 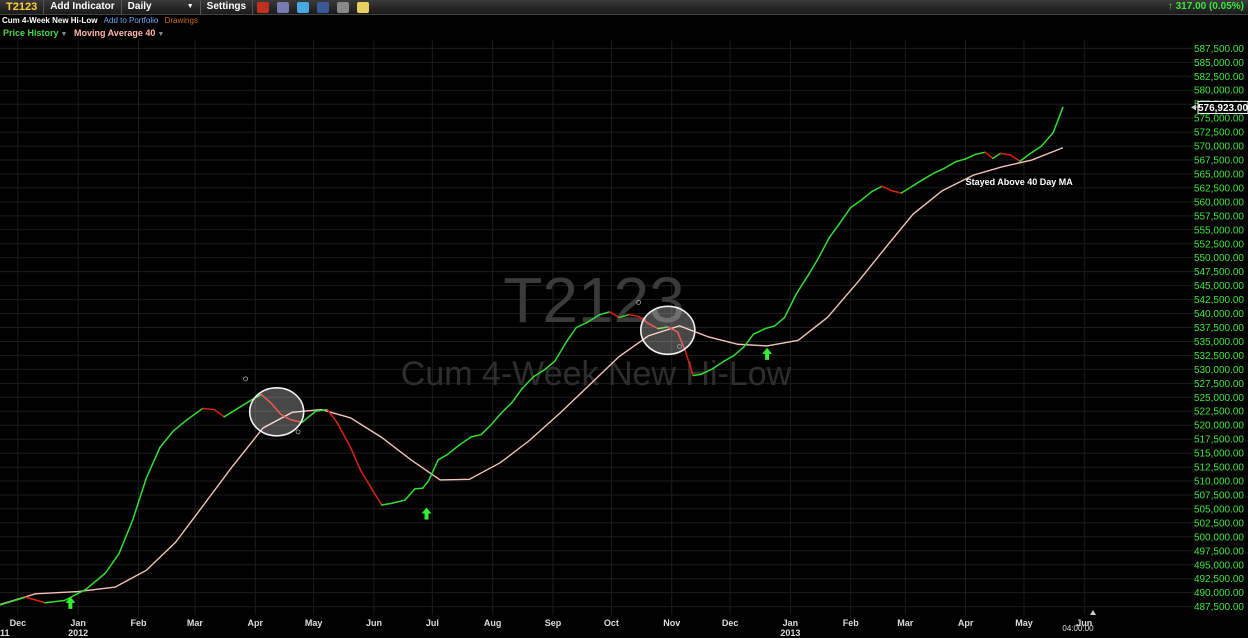 What do you see at coordinates (1219, 551) in the screenshot?
I see `y-tick-label: 497,500.00` at bounding box center [1219, 551].